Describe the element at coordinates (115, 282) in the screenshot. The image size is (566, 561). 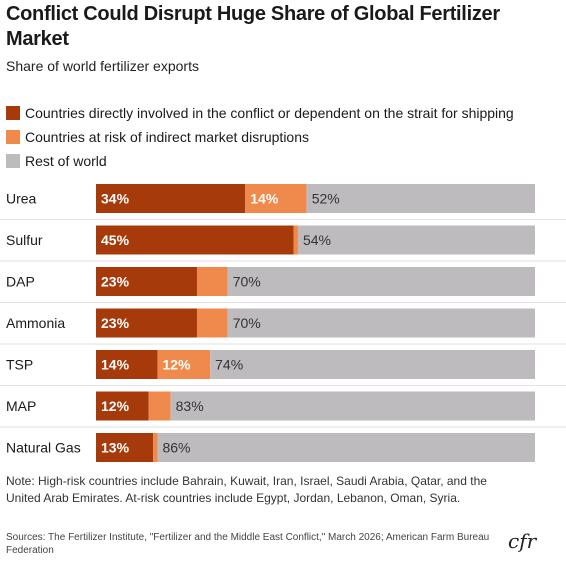
I see `data-label-direct-dap: 23%` at that location.